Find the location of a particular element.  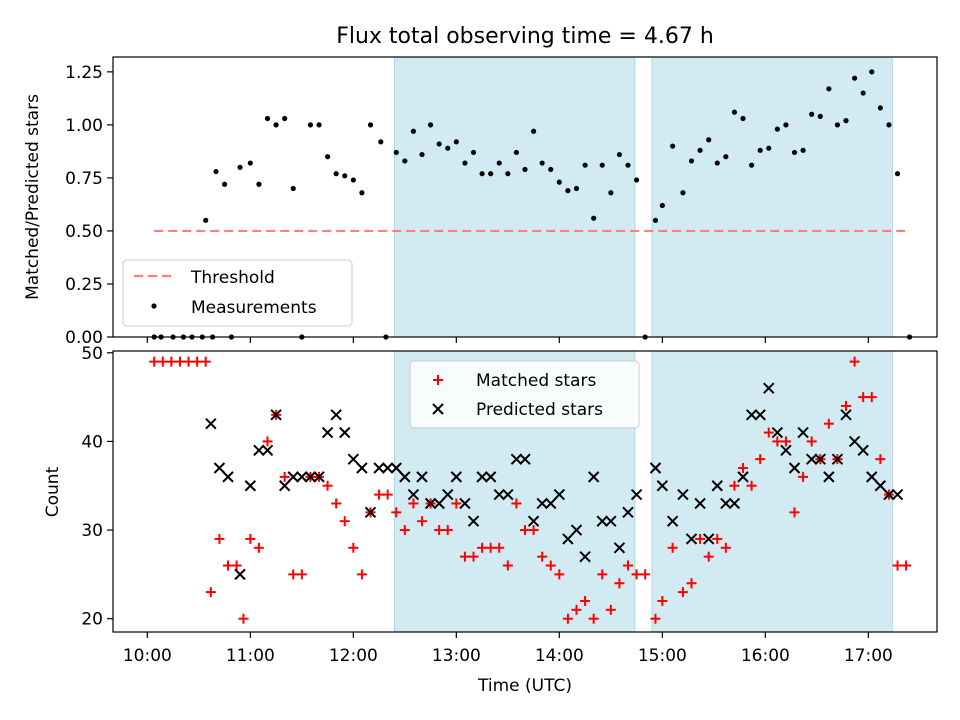

predicted-legend-swatch is located at coordinates (438, 409).